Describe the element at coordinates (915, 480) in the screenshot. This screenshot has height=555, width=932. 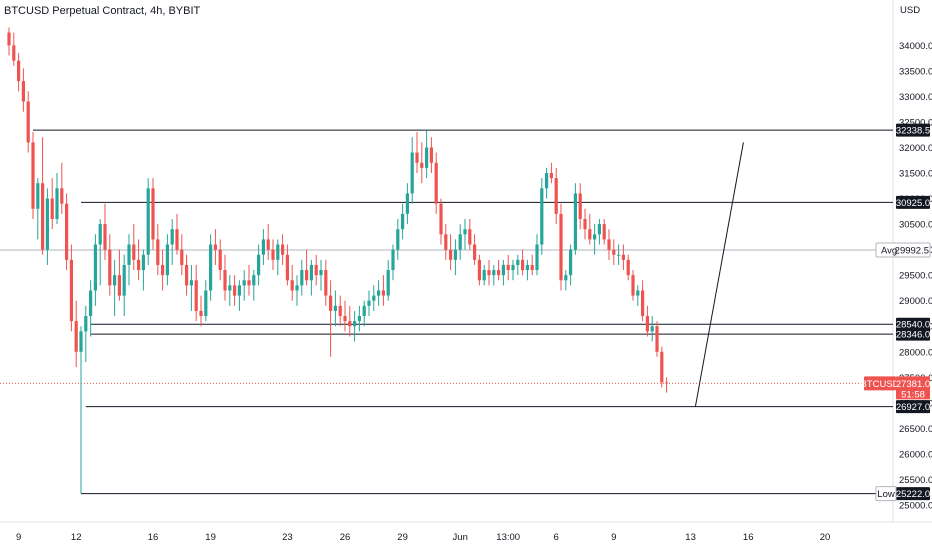
I see `y-tick-label: 25500.0` at that location.